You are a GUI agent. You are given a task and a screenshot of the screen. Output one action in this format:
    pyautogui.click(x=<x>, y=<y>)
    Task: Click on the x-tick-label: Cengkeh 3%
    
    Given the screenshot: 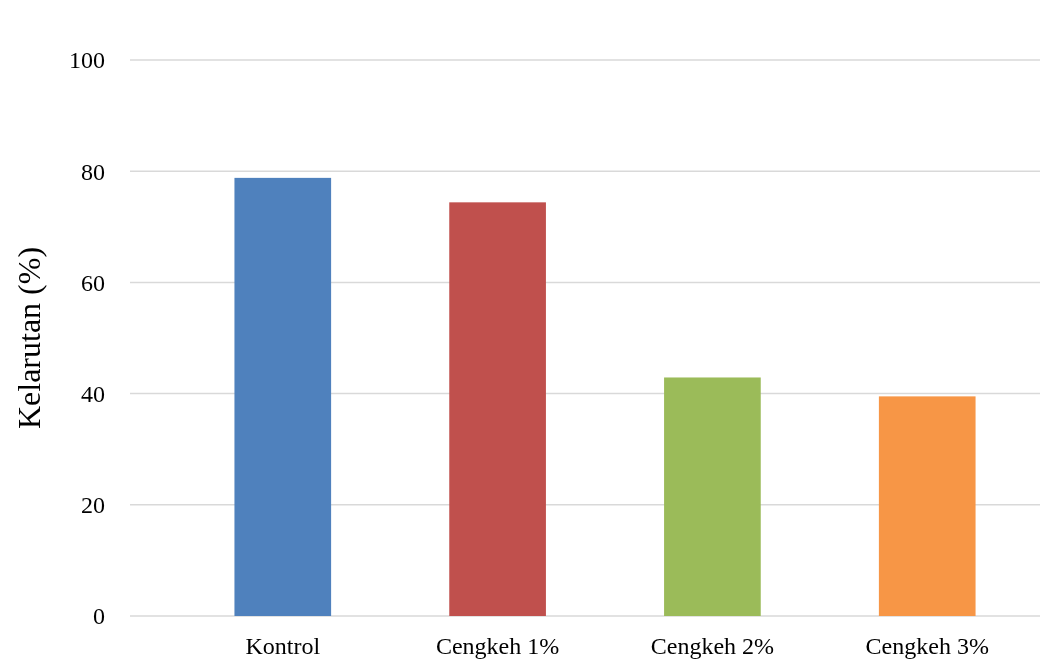 What is the action you would take?
    pyautogui.click(x=927, y=646)
    